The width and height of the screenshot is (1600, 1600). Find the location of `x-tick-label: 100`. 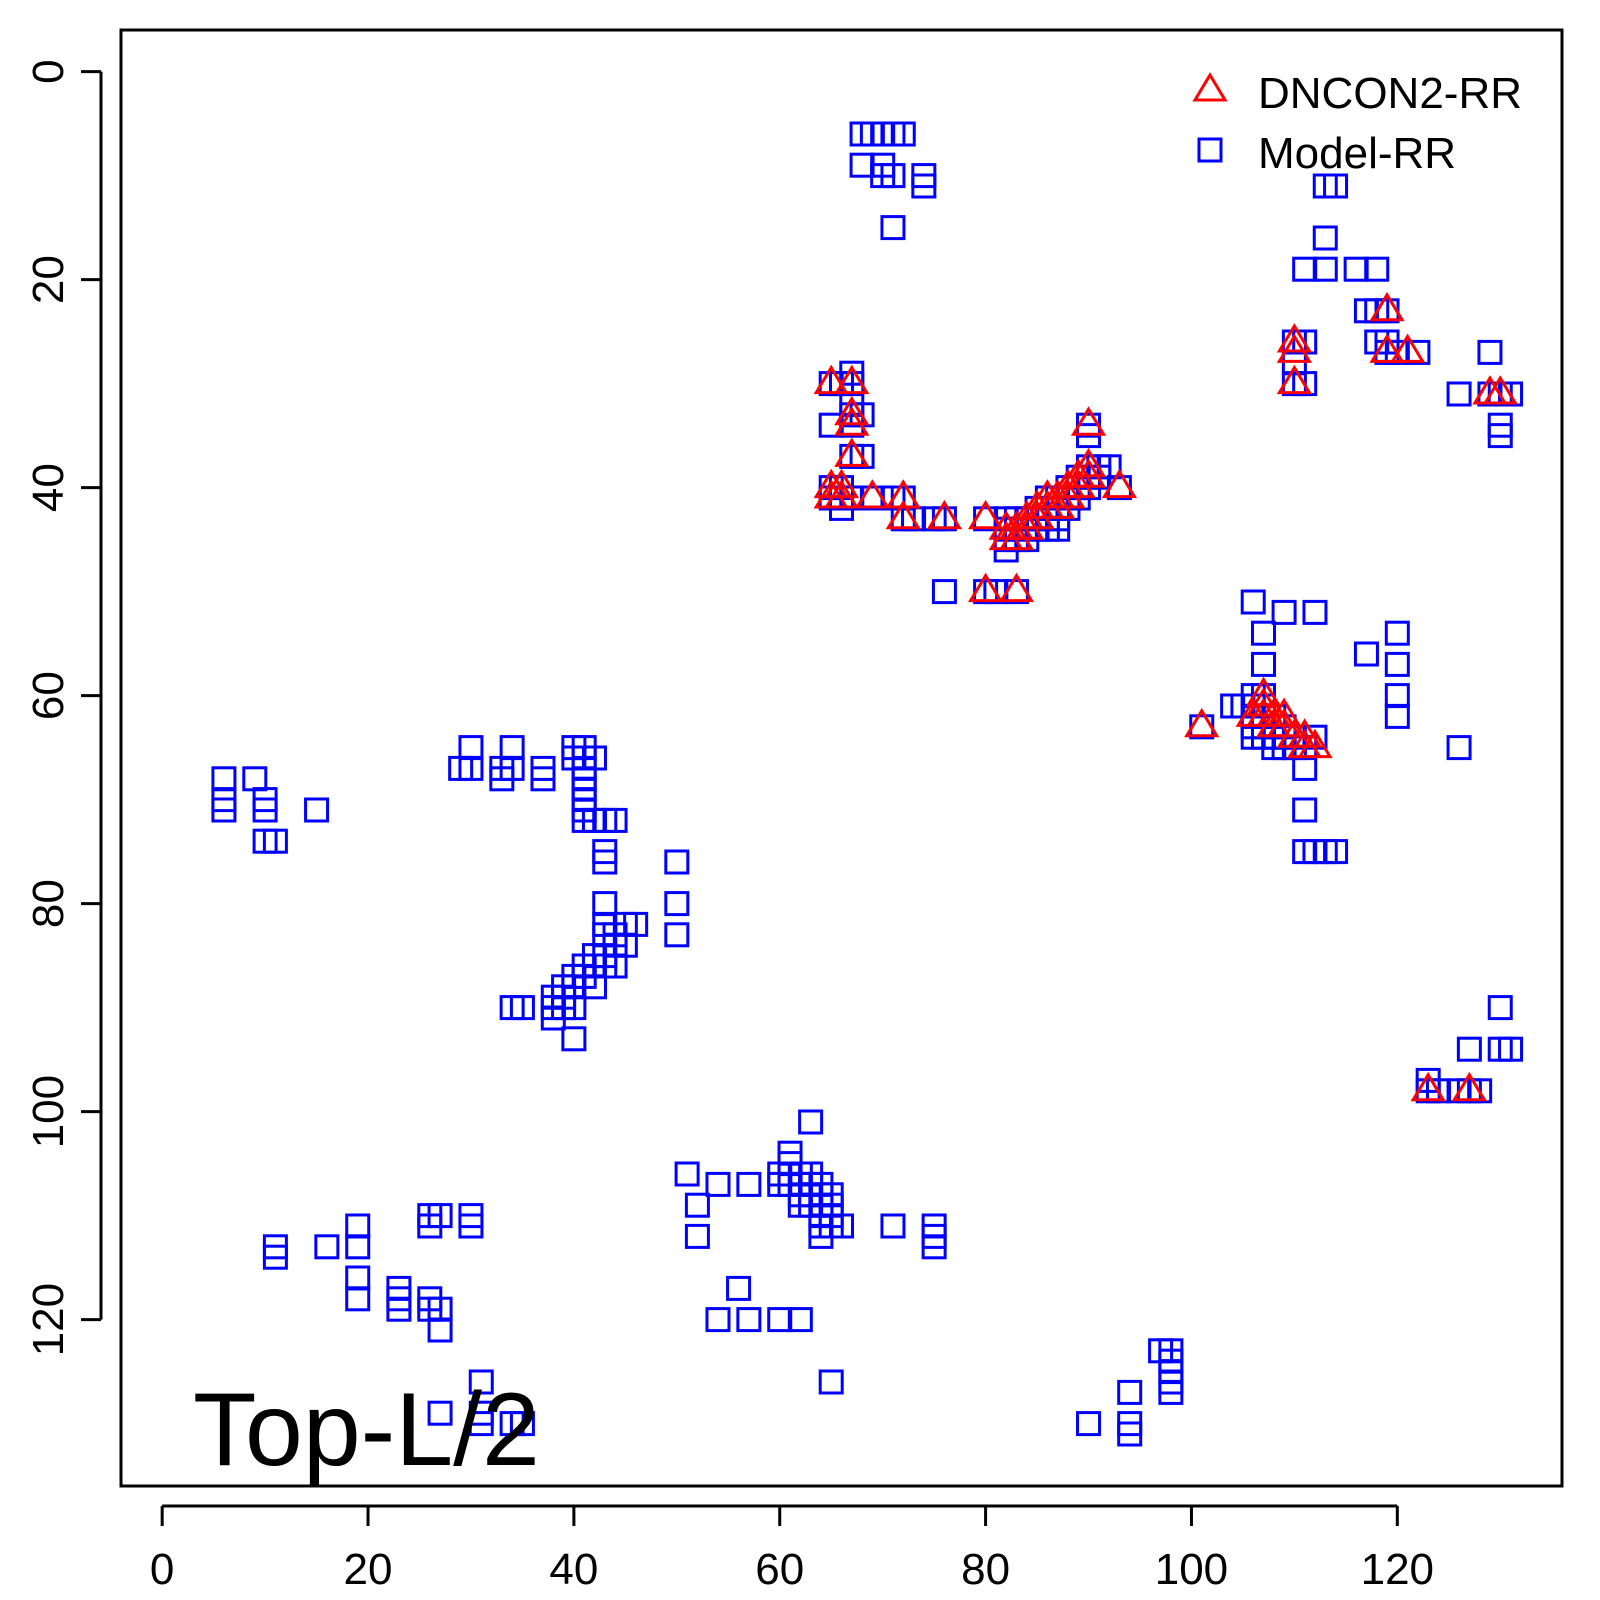

x-tick-label: 100 is located at coordinates (1191, 1569).